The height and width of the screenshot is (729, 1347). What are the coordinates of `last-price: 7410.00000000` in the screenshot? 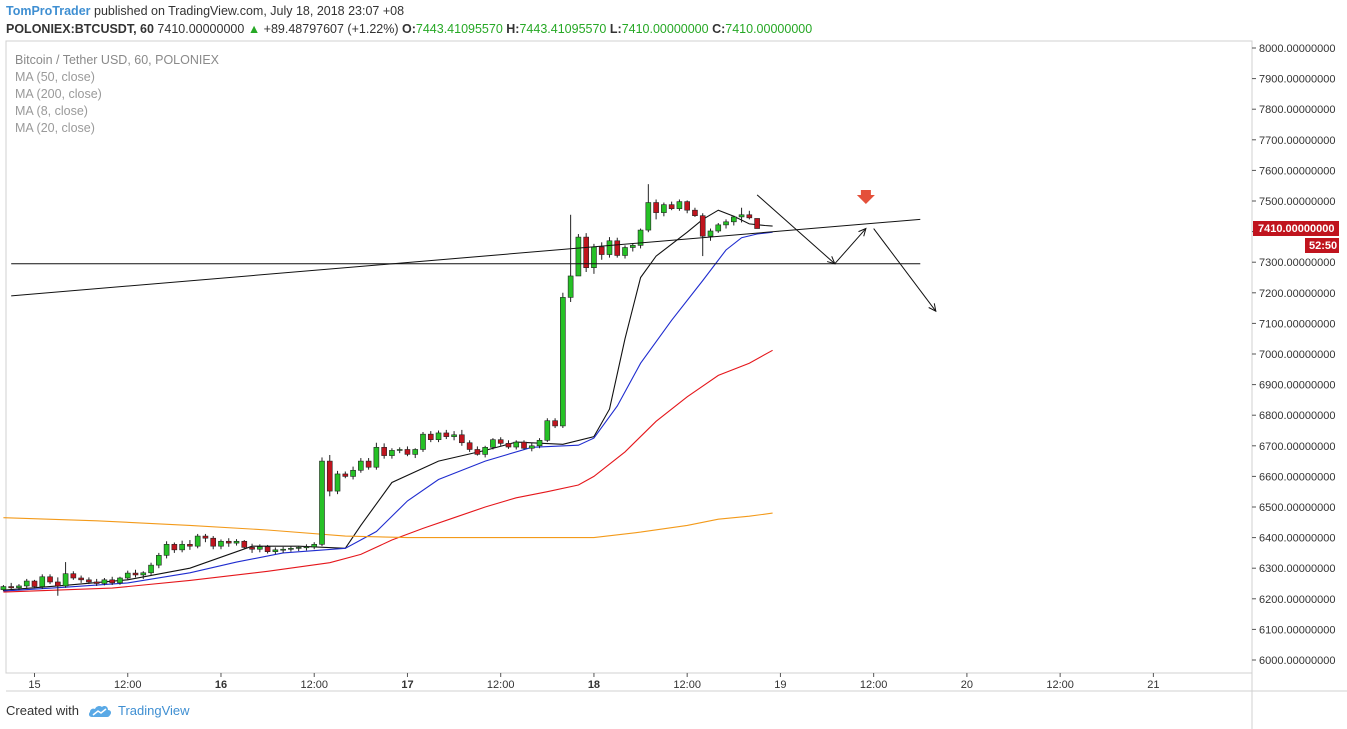 It's located at (201, 29).